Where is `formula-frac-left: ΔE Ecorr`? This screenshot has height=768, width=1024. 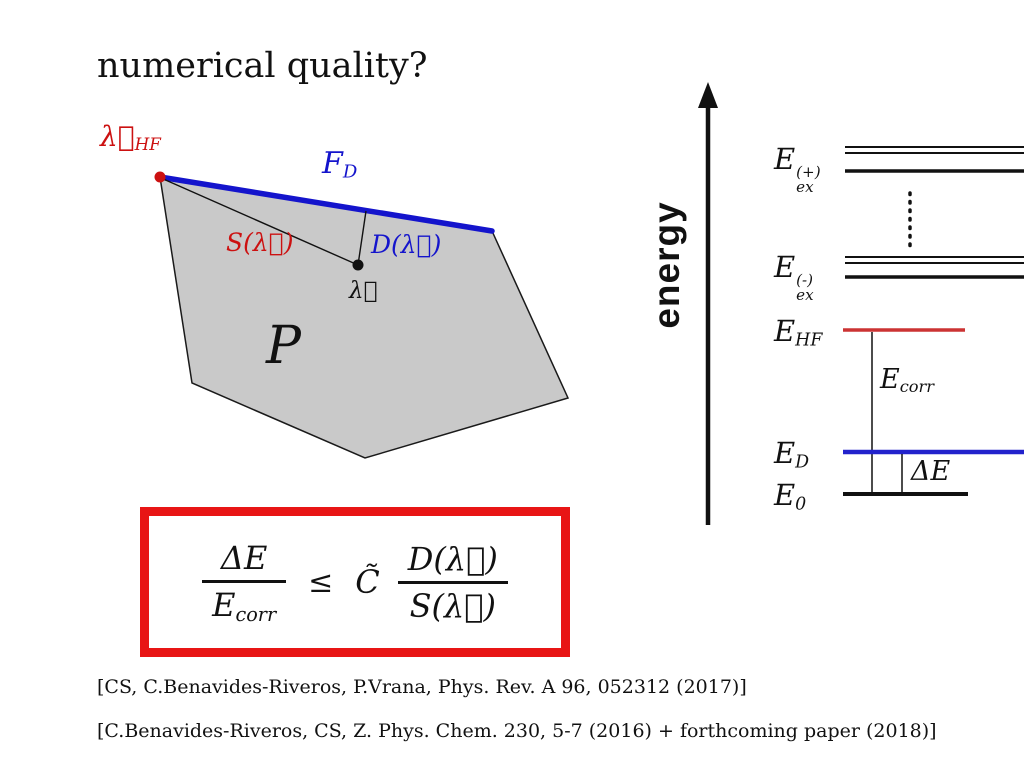
formula-frac-left: ΔE Ecorr is located at coordinates (244, 582).